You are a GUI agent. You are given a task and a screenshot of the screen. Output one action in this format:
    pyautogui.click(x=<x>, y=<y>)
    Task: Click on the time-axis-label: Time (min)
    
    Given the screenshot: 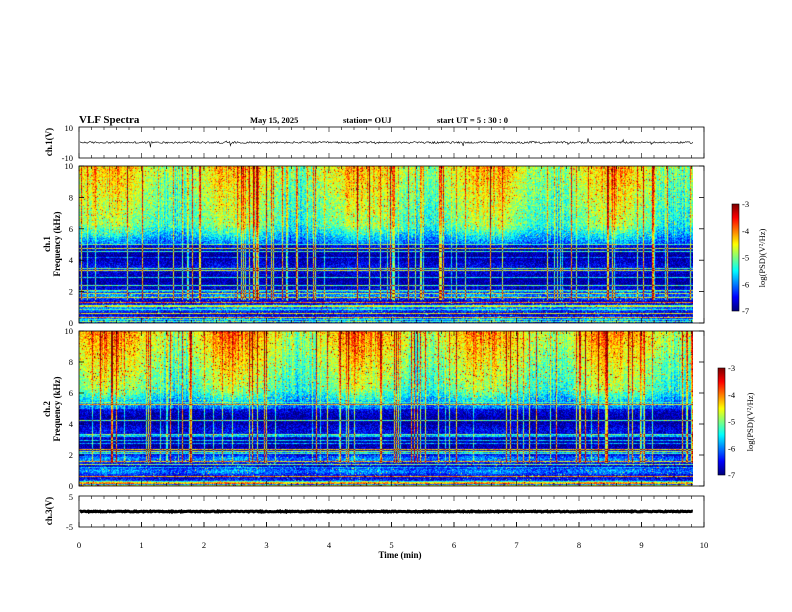 What is the action you would take?
    pyautogui.click(x=399, y=555)
    